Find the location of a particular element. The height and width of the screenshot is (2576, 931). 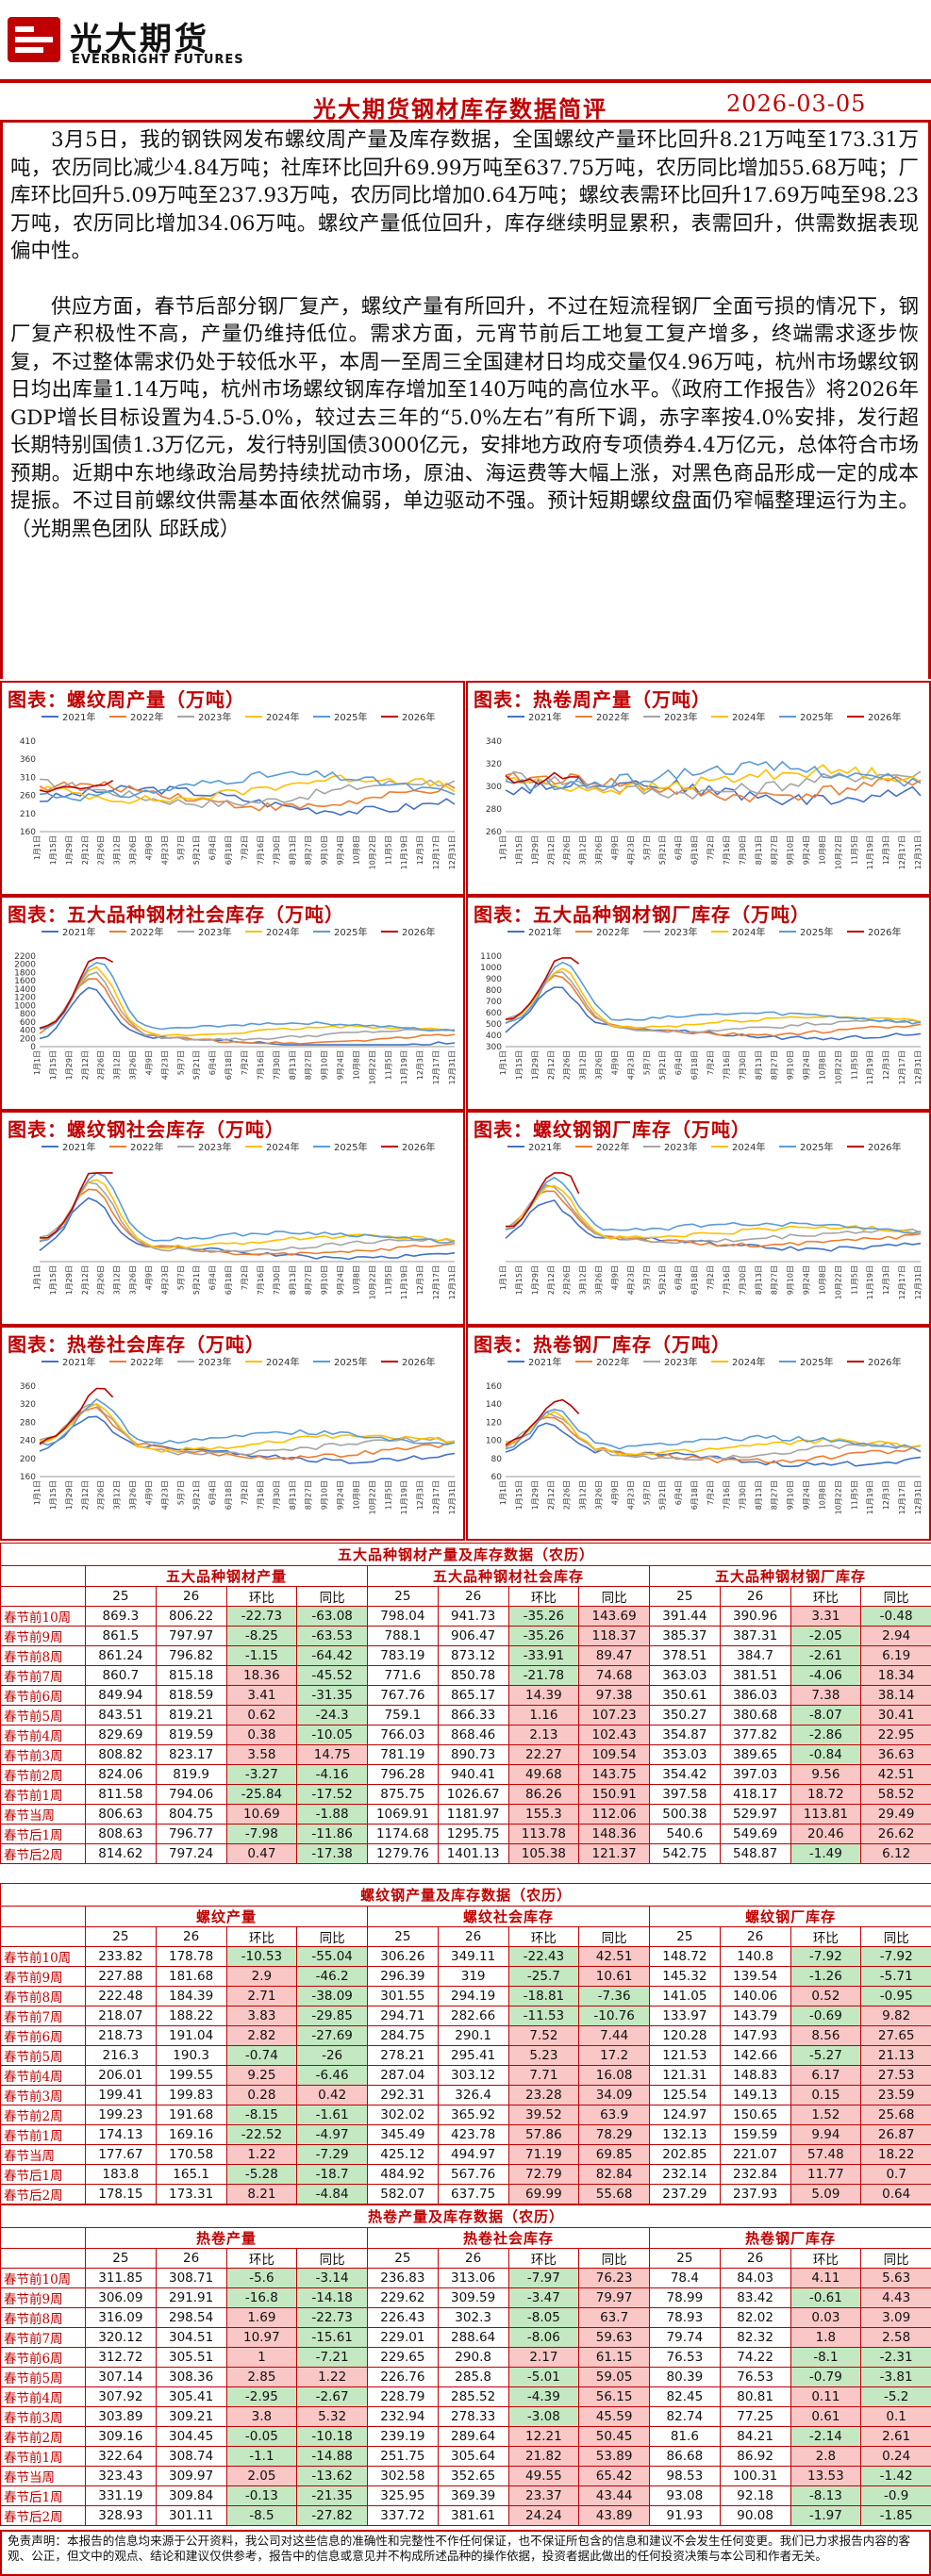

section-header: 热卷钢厂库存 is located at coordinates (790, 2238).